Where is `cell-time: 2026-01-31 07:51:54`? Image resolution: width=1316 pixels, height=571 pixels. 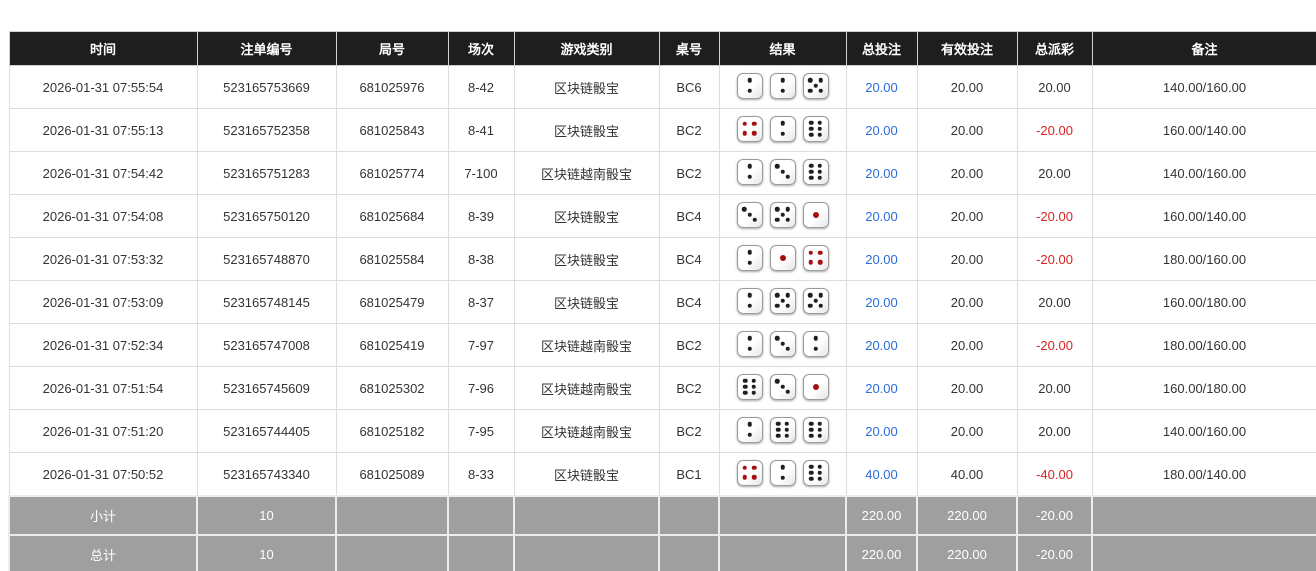
cell-time: 2026-01-31 07:51:54 is located at coordinates (103, 388).